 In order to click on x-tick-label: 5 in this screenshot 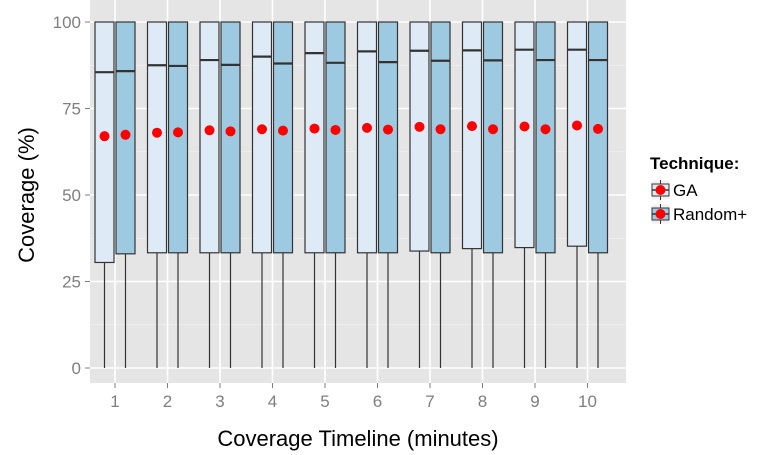, I will do `click(324, 401)`.